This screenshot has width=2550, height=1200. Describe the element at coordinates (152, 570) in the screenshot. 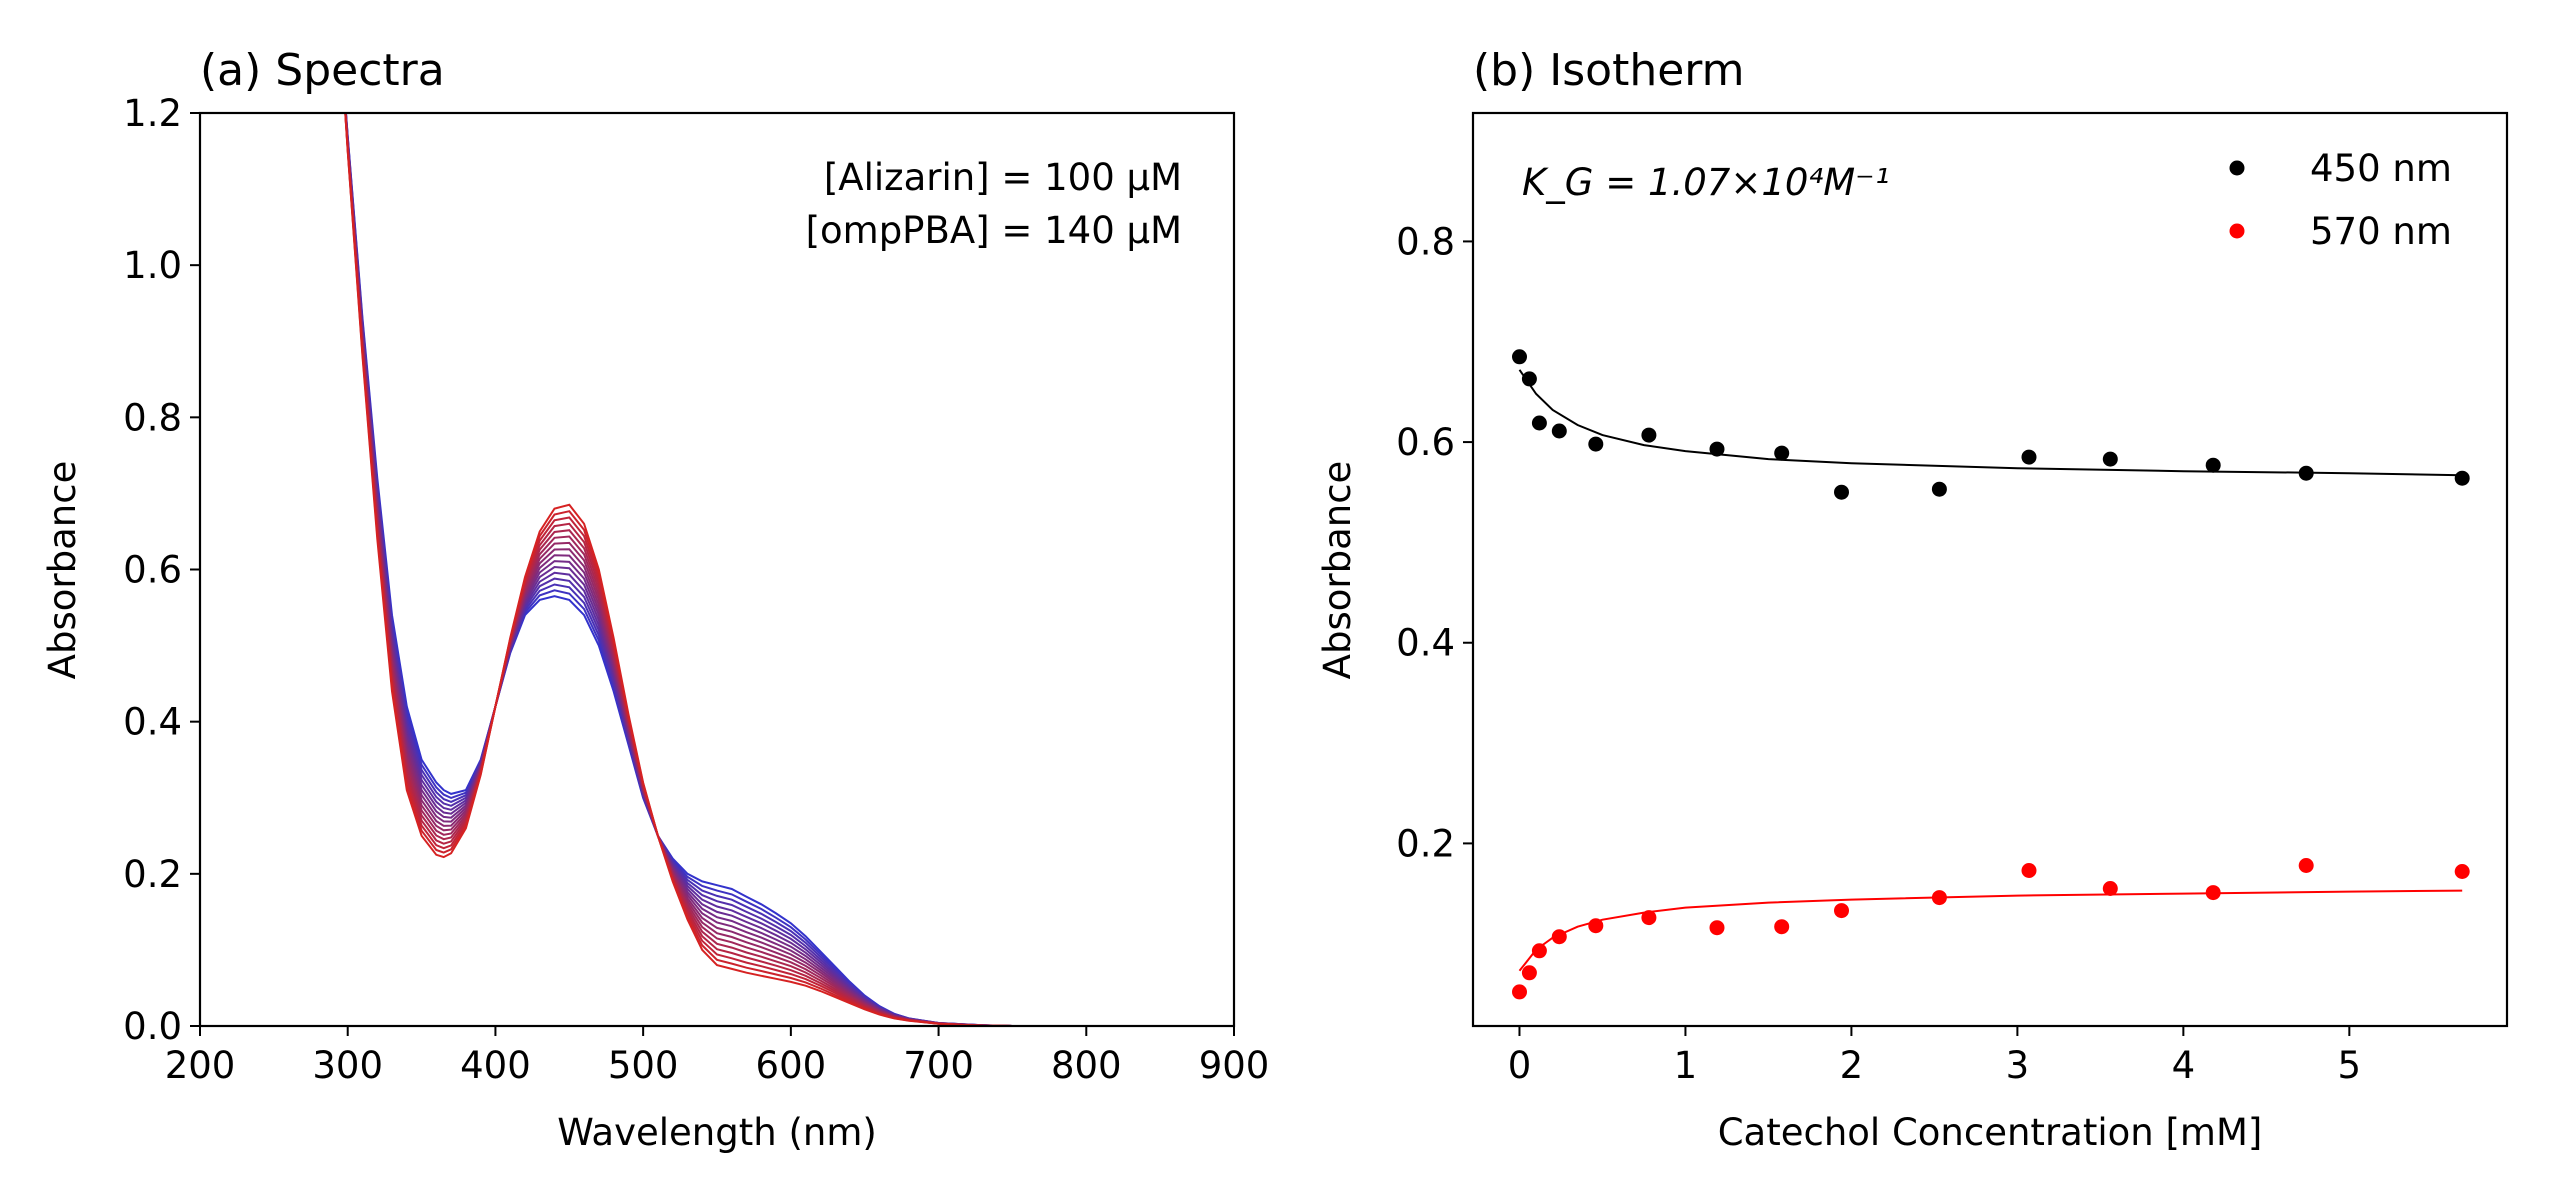

I see `spectra-y-tick-label: 0.6` at that location.